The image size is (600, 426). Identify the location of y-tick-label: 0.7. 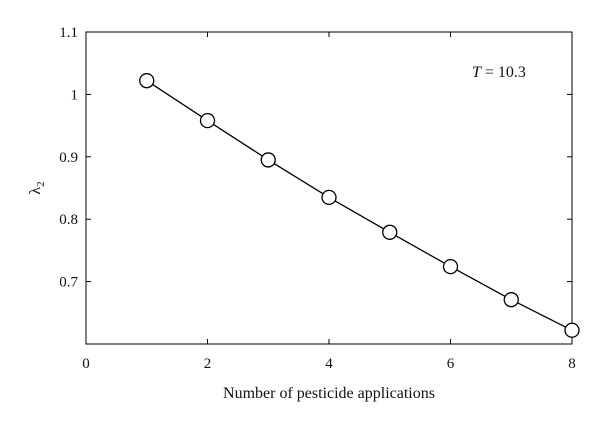
(68, 283).